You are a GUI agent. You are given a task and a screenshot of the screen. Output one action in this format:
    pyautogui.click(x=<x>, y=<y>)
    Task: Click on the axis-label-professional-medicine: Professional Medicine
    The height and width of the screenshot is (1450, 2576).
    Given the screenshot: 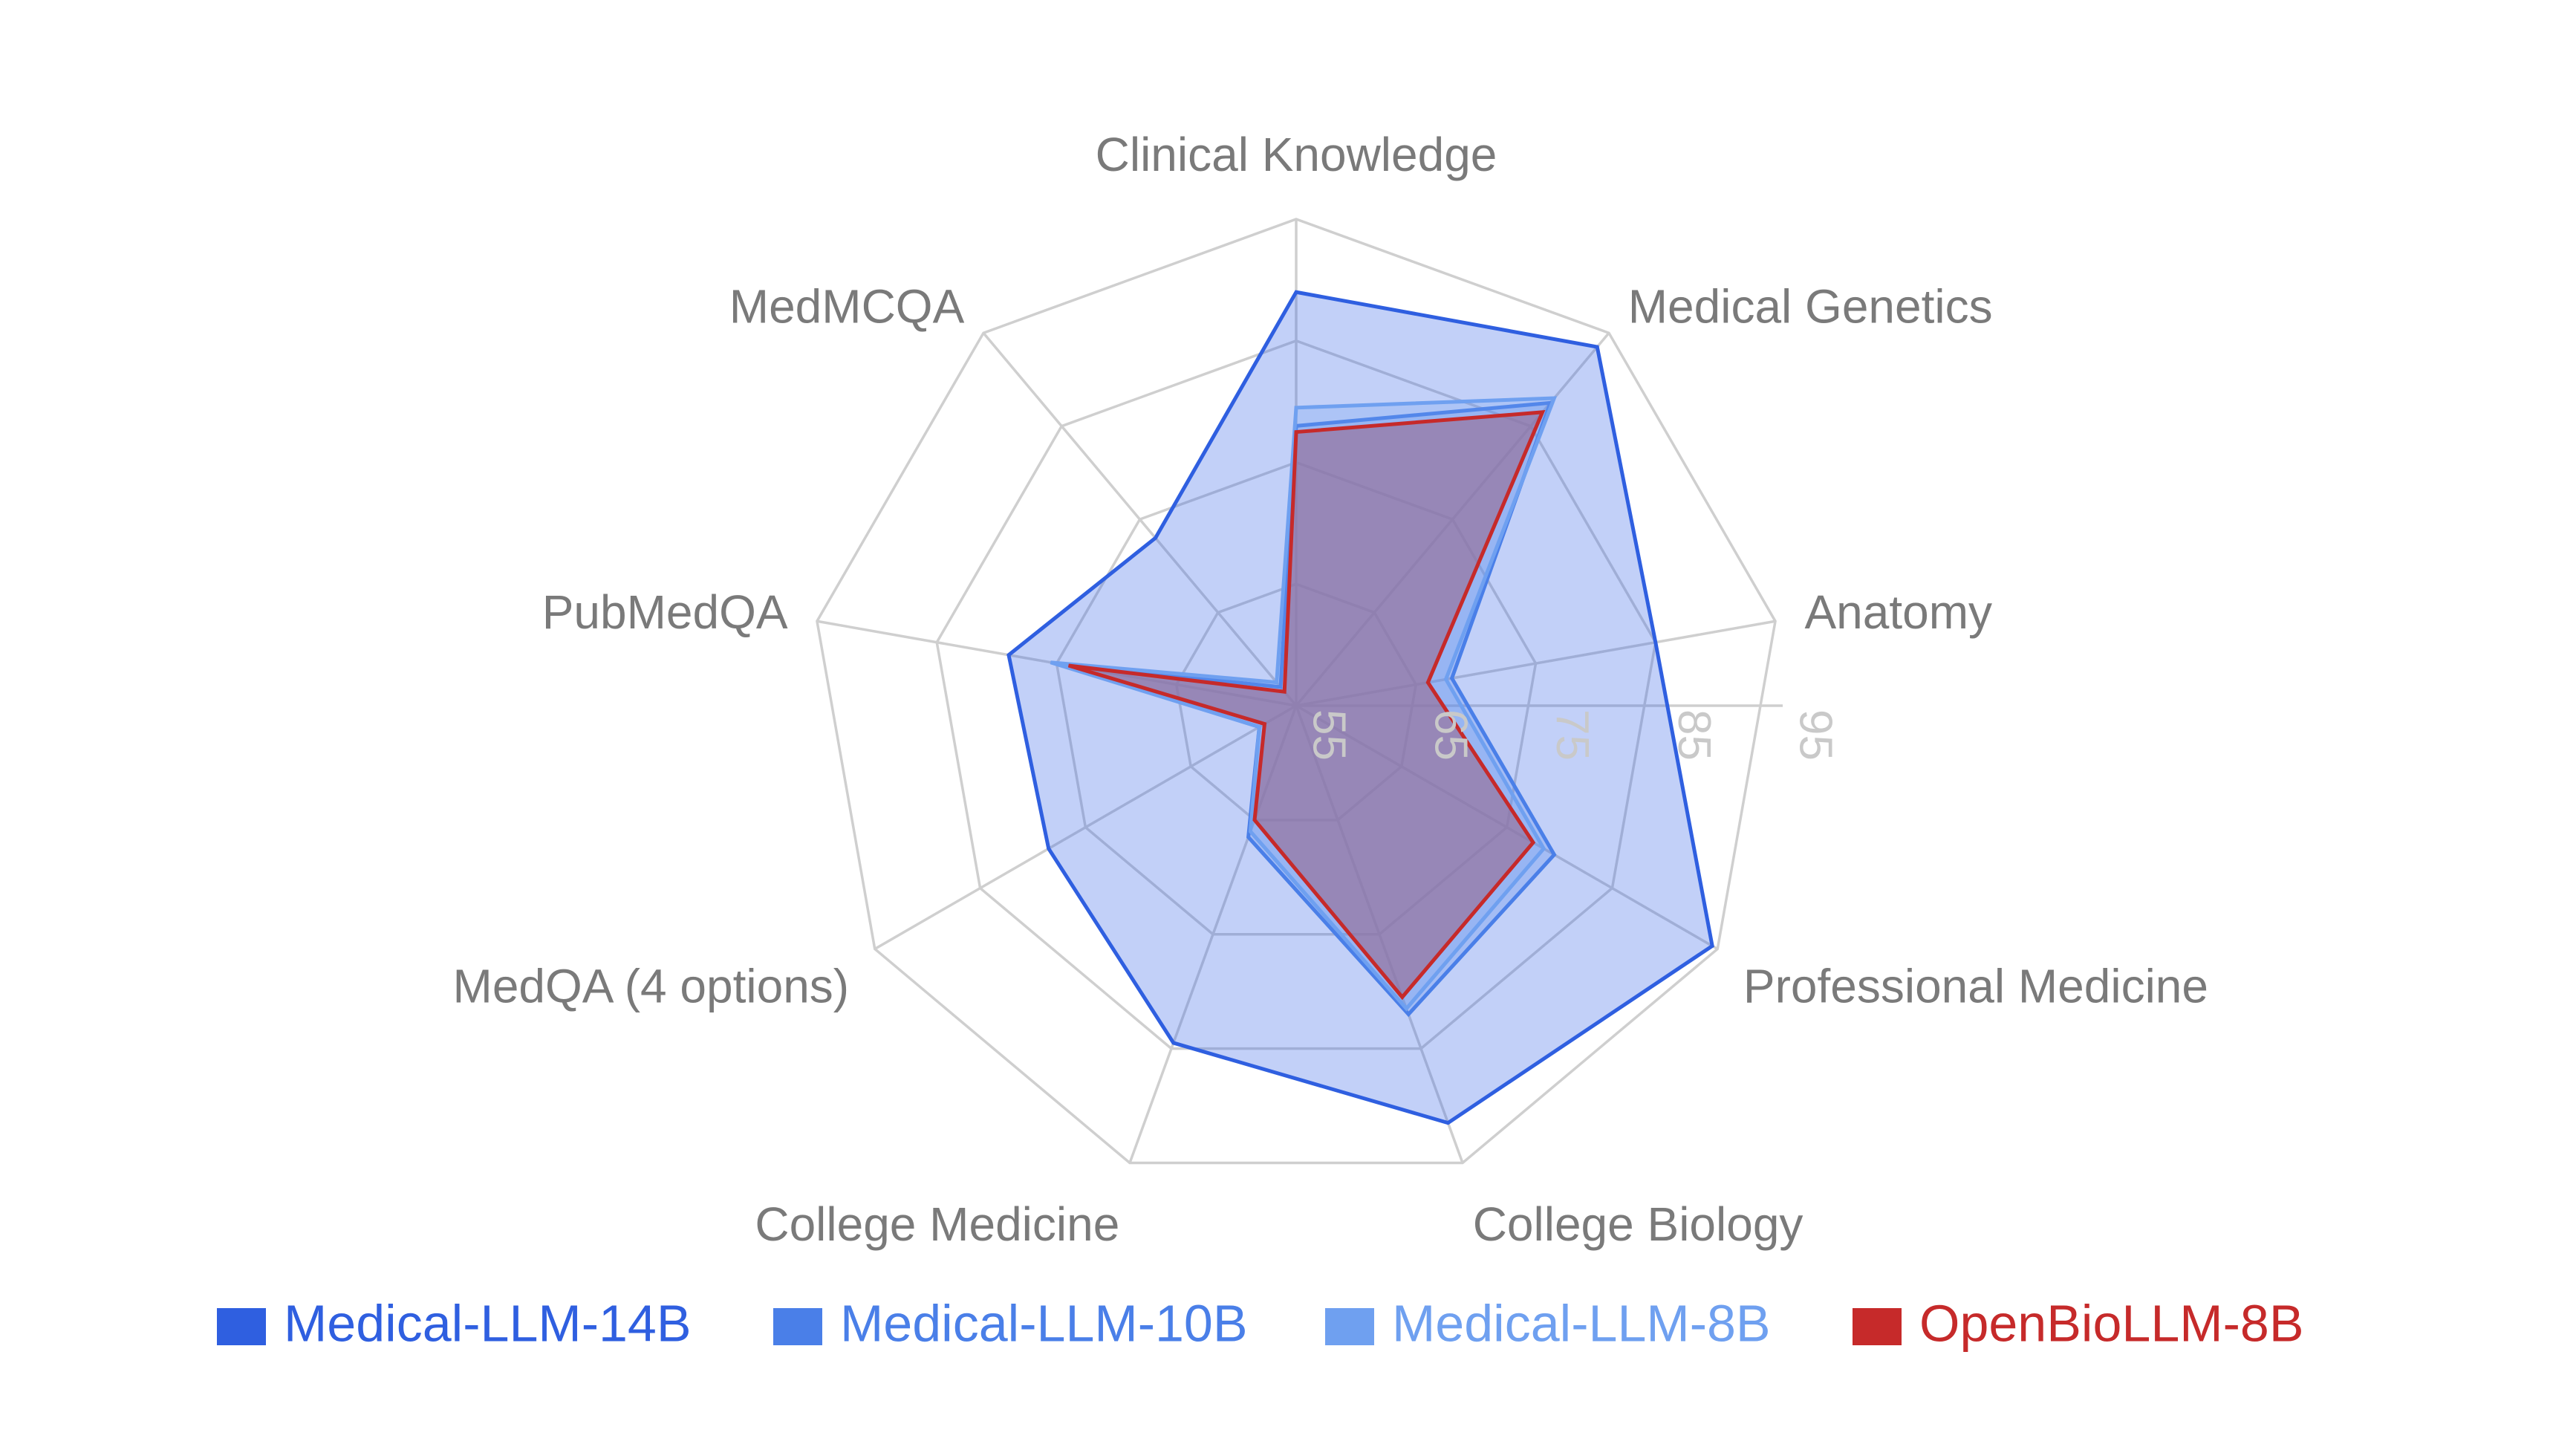 What is the action you would take?
    pyautogui.click(x=1975, y=985)
    